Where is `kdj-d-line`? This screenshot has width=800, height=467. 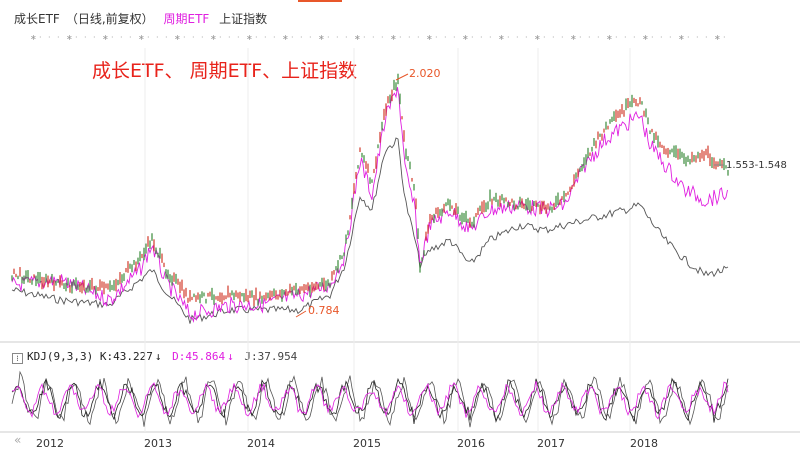
kdj-d-line is located at coordinates (370, 400).